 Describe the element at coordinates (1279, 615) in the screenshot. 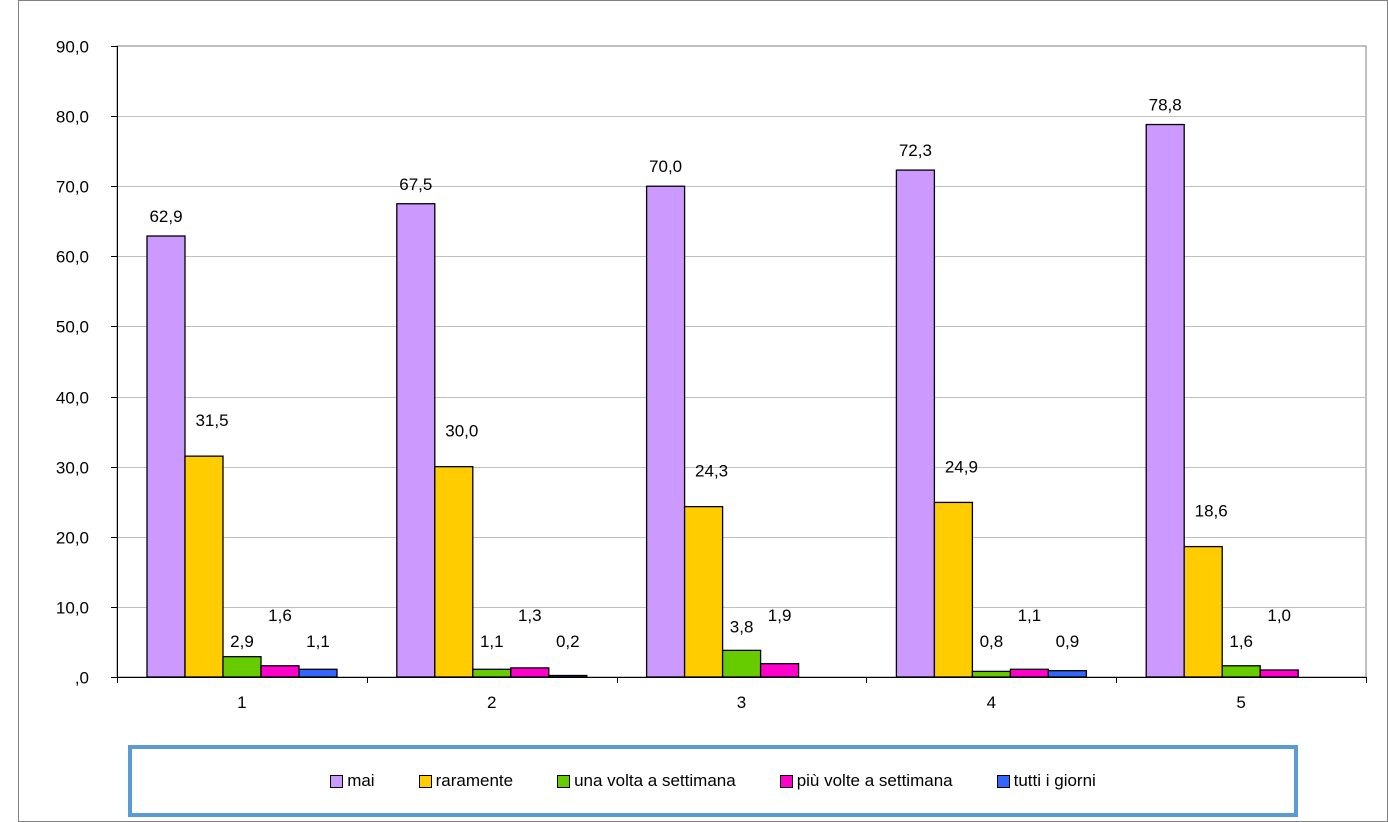

I see `data-label: 1,0` at that location.